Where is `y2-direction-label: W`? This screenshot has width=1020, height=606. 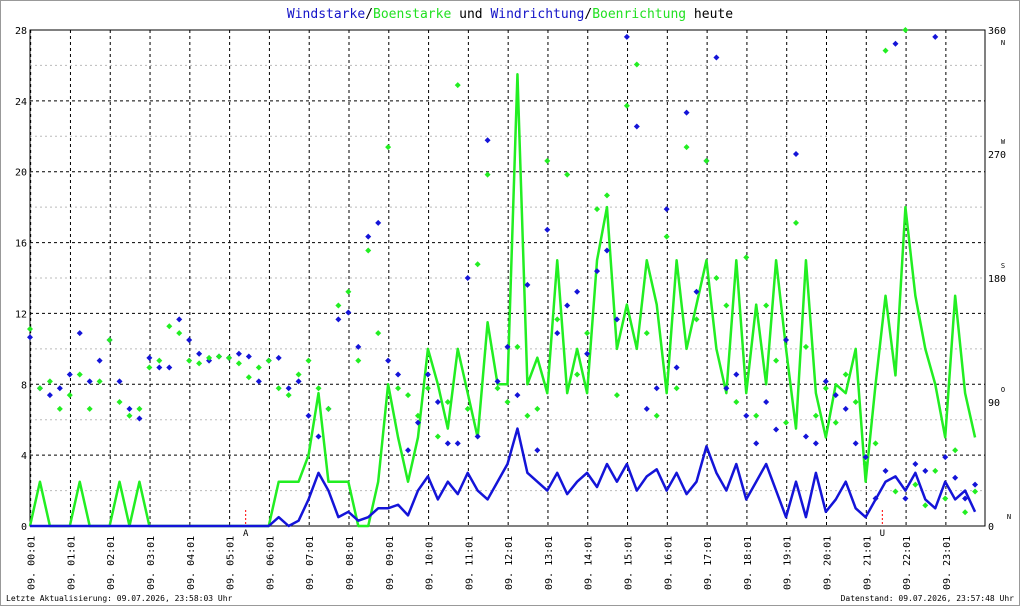
y2-direction-label: W is located at coordinates (1003, 142).